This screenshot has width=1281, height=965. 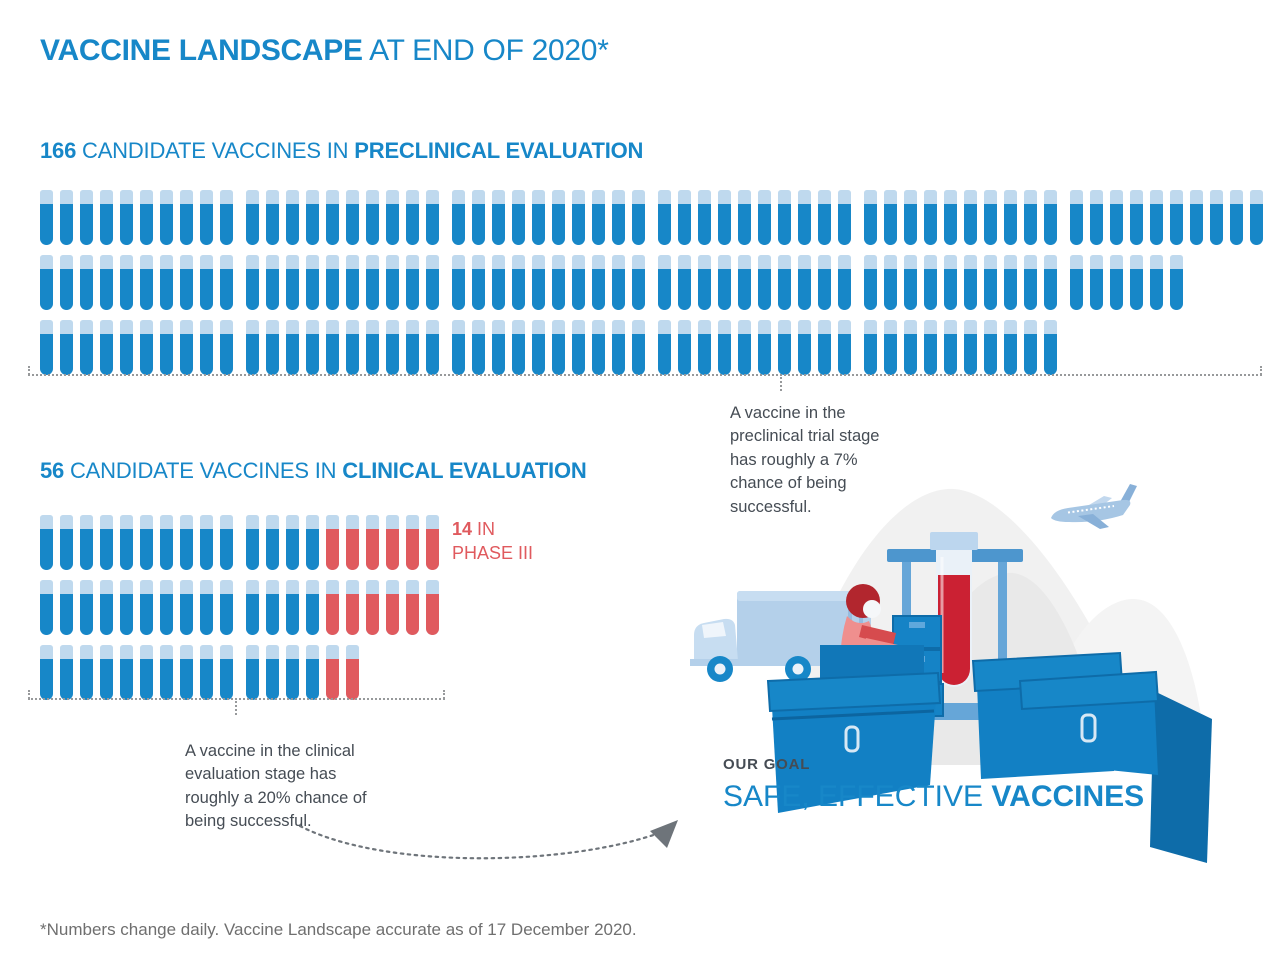 What do you see at coordinates (651, 217) in the screenshot?
I see `tube-row` at bounding box center [651, 217].